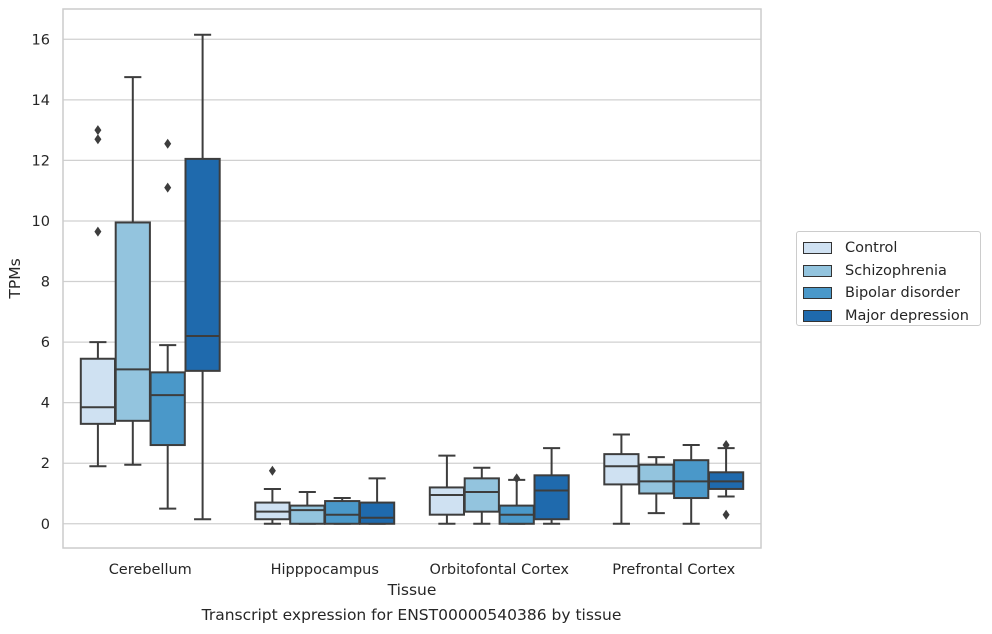 This screenshot has height=634, width=992. Describe the element at coordinates (673, 570) in the screenshot. I see `x-tick-label: Prefrontal Cortex` at that location.